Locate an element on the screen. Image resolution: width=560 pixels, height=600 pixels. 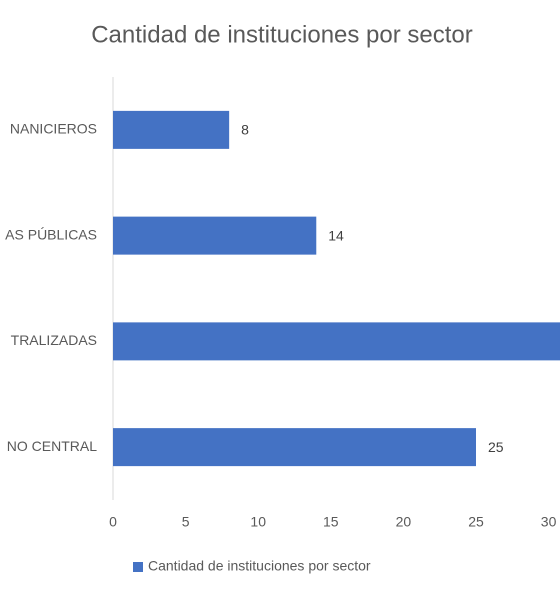
x-tick-label: 10 is located at coordinates (258, 522).